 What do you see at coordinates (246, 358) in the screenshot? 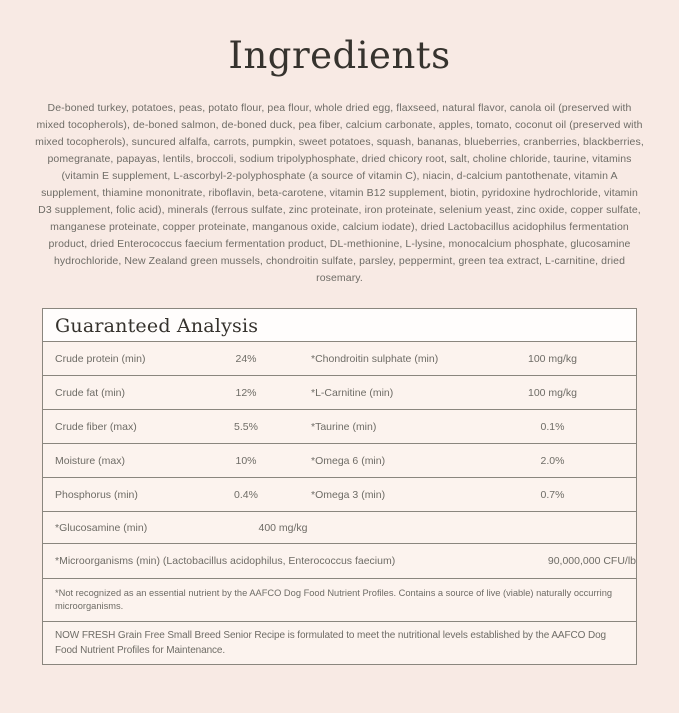
I see `row-value-left: 24%` at bounding box center [246, 358].